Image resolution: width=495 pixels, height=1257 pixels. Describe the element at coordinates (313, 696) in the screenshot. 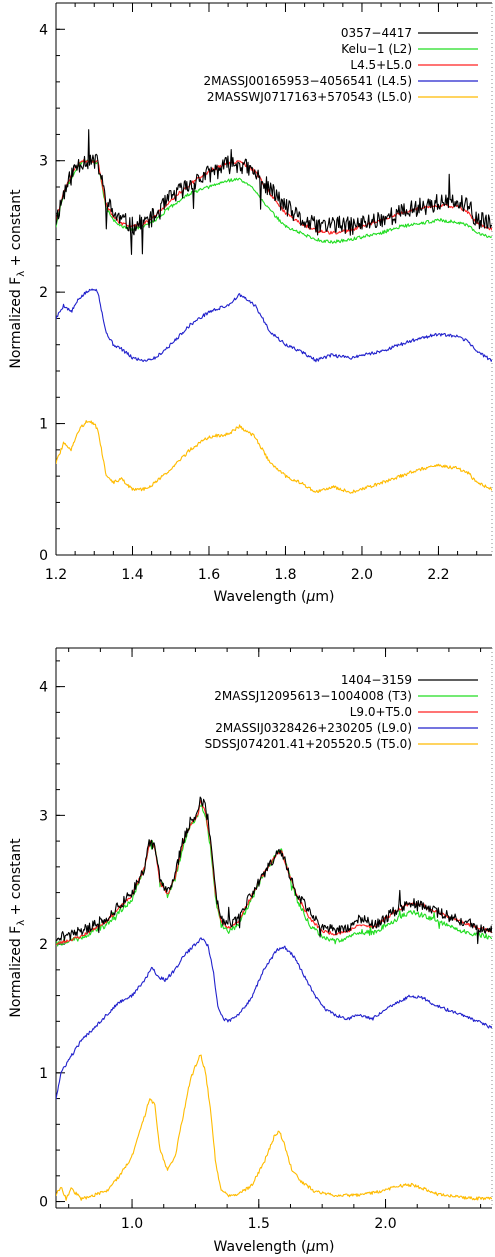

I see `legend-label: 2MASSJ12095613−1004008 (T3)` at that location.